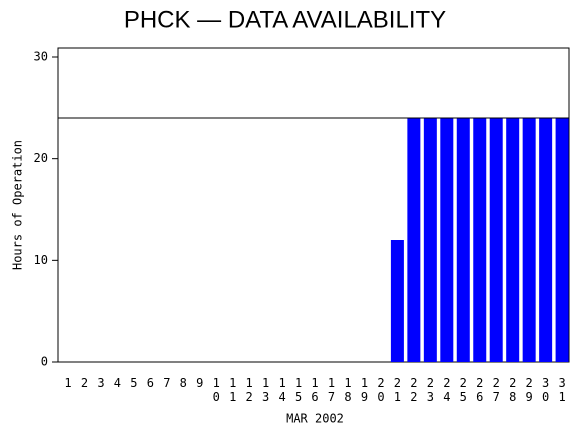  I want to click on x-tick-label: 3, so click(100, 383).